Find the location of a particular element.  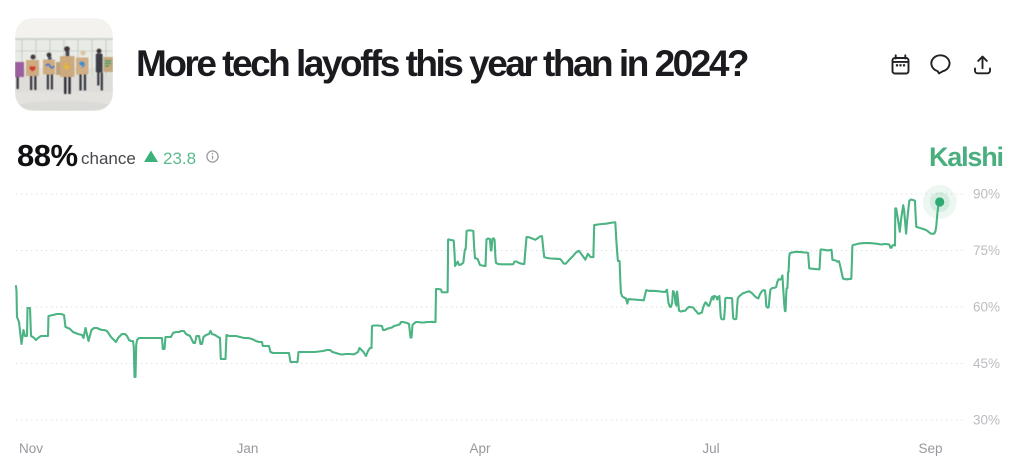

svg-text: Apr is located at coordinates (480, 448).